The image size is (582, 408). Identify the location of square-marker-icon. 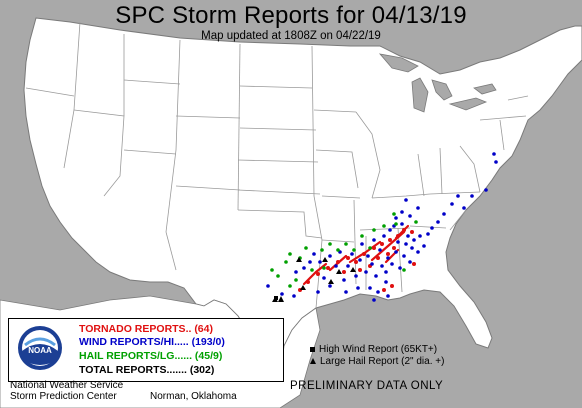
(312, 349).